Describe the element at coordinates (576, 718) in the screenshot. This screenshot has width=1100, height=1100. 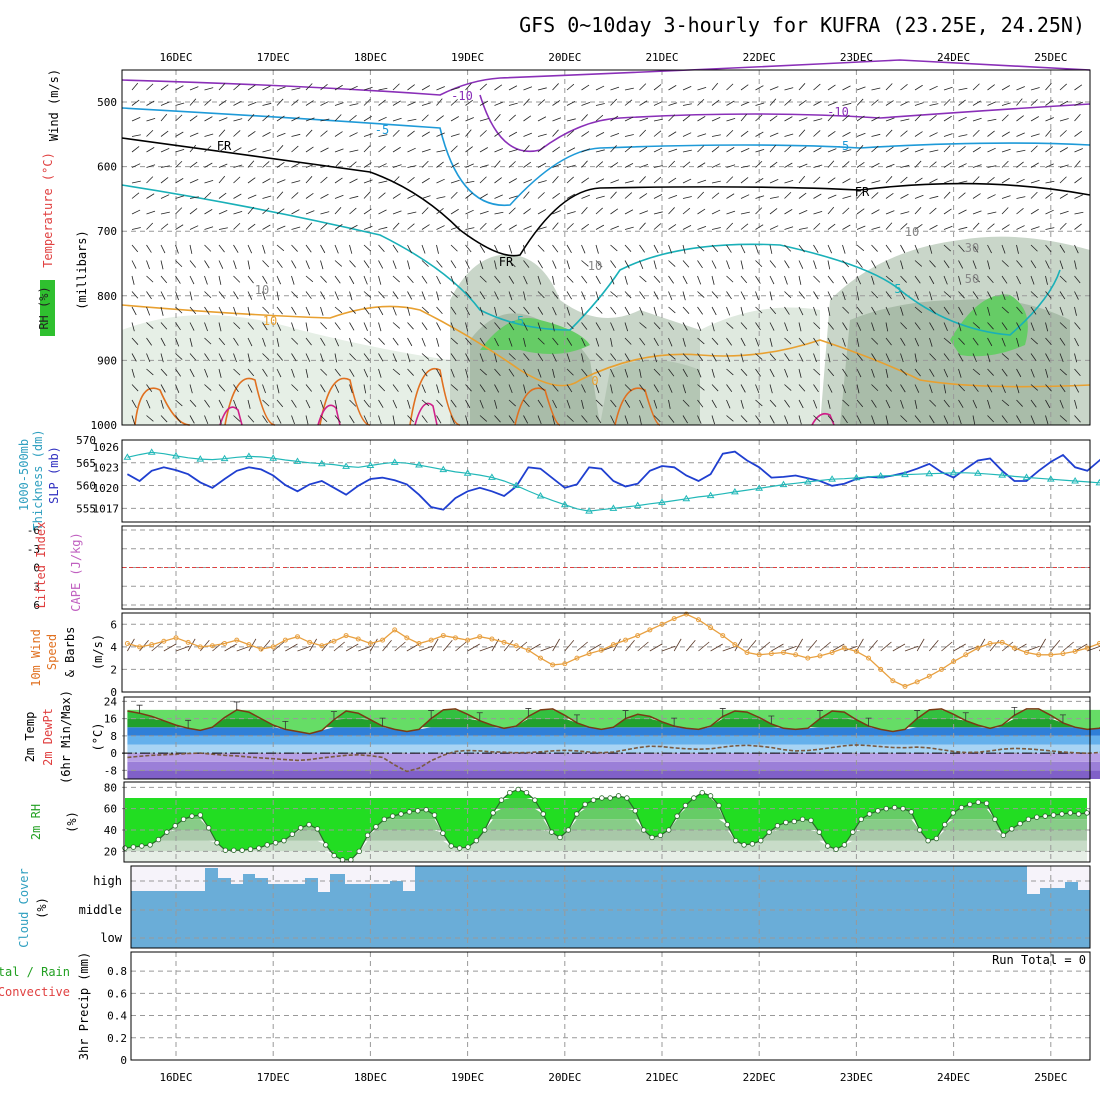
I see `temp-max-marker` at that location.